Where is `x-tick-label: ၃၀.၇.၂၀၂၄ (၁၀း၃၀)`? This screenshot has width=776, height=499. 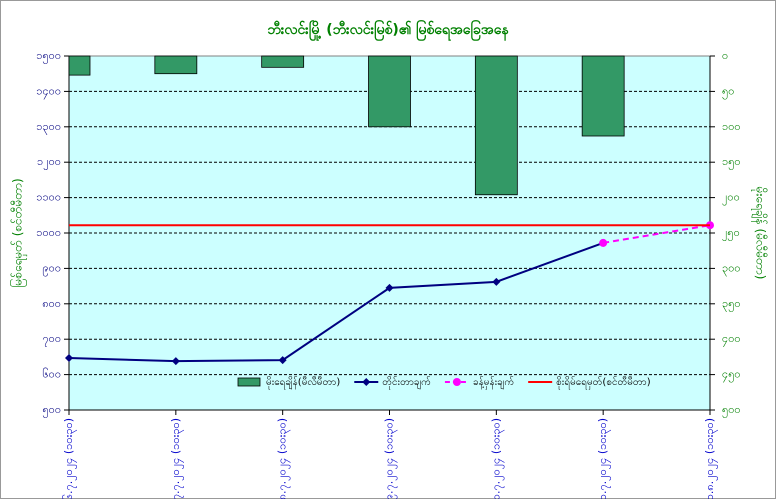 x-tick-label: ၃၀.၇.၂၀၂၄ (၁၀း၃၀) is located at coordinates (496, 458).